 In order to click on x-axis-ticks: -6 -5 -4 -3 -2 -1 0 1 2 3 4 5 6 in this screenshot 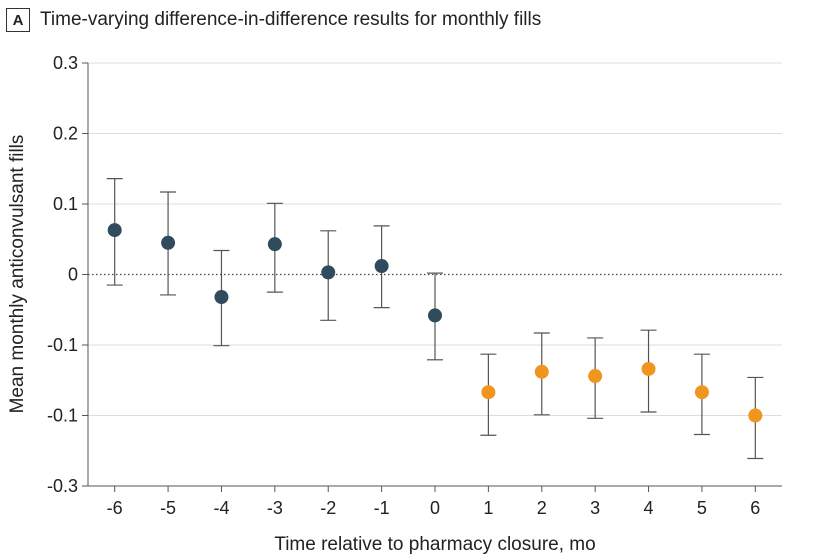, I will do `click(433, 502)`.